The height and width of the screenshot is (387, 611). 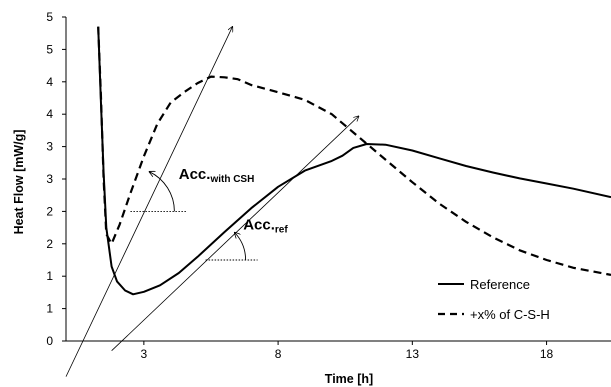 What do you see at coordinates (49, 341) in the screenshot?
I see `y-tick-label: 0` at bounding box center [49, 341].